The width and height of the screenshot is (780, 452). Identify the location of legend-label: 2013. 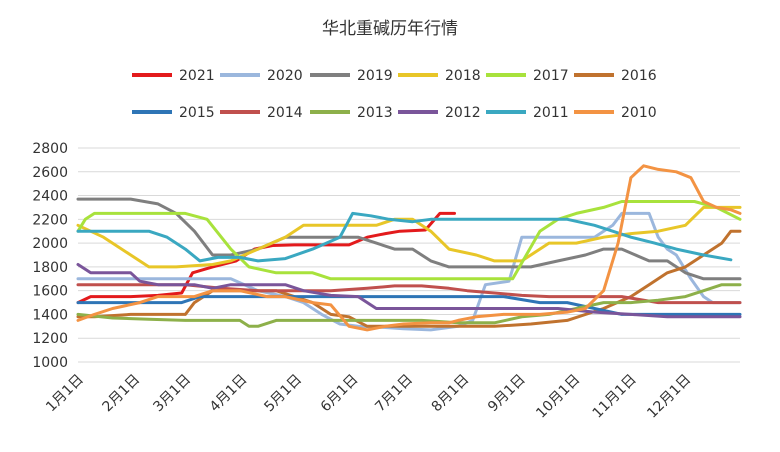
(375, 113).